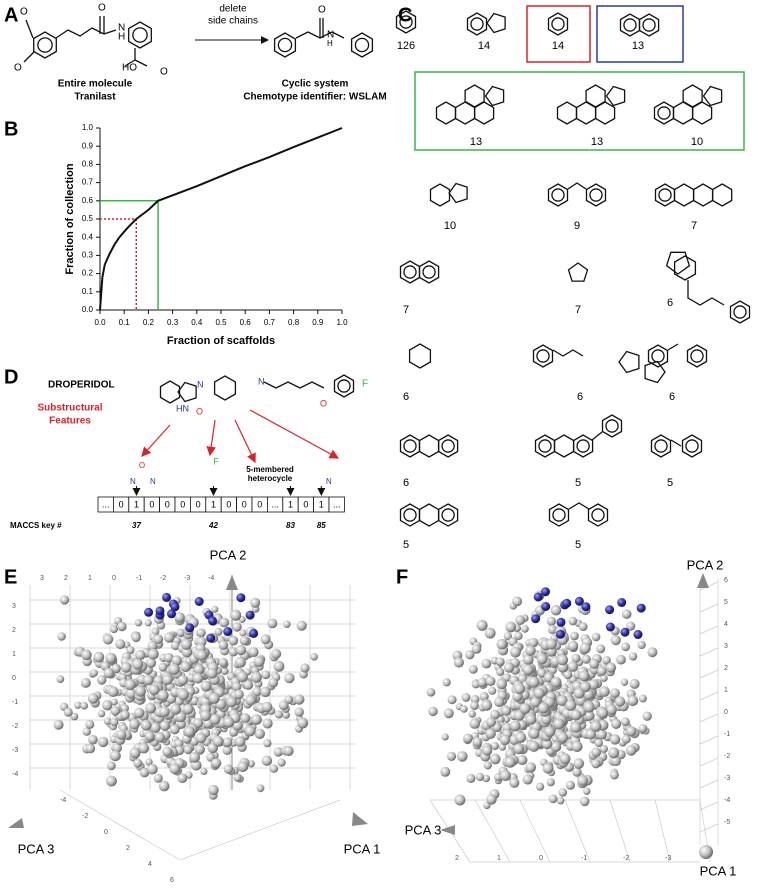 This screenshot has width=758, height=889. I want to click on key-number: 37, so click(136, 525).